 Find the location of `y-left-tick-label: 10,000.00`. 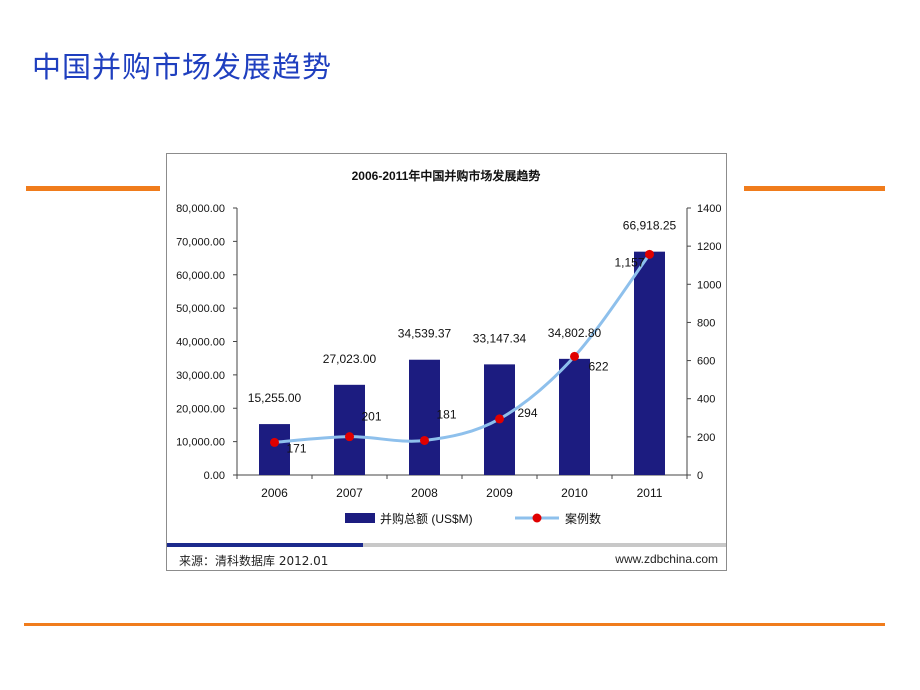

y-left-tick-label: 10,000.00 is located at coordinates (200, 443).